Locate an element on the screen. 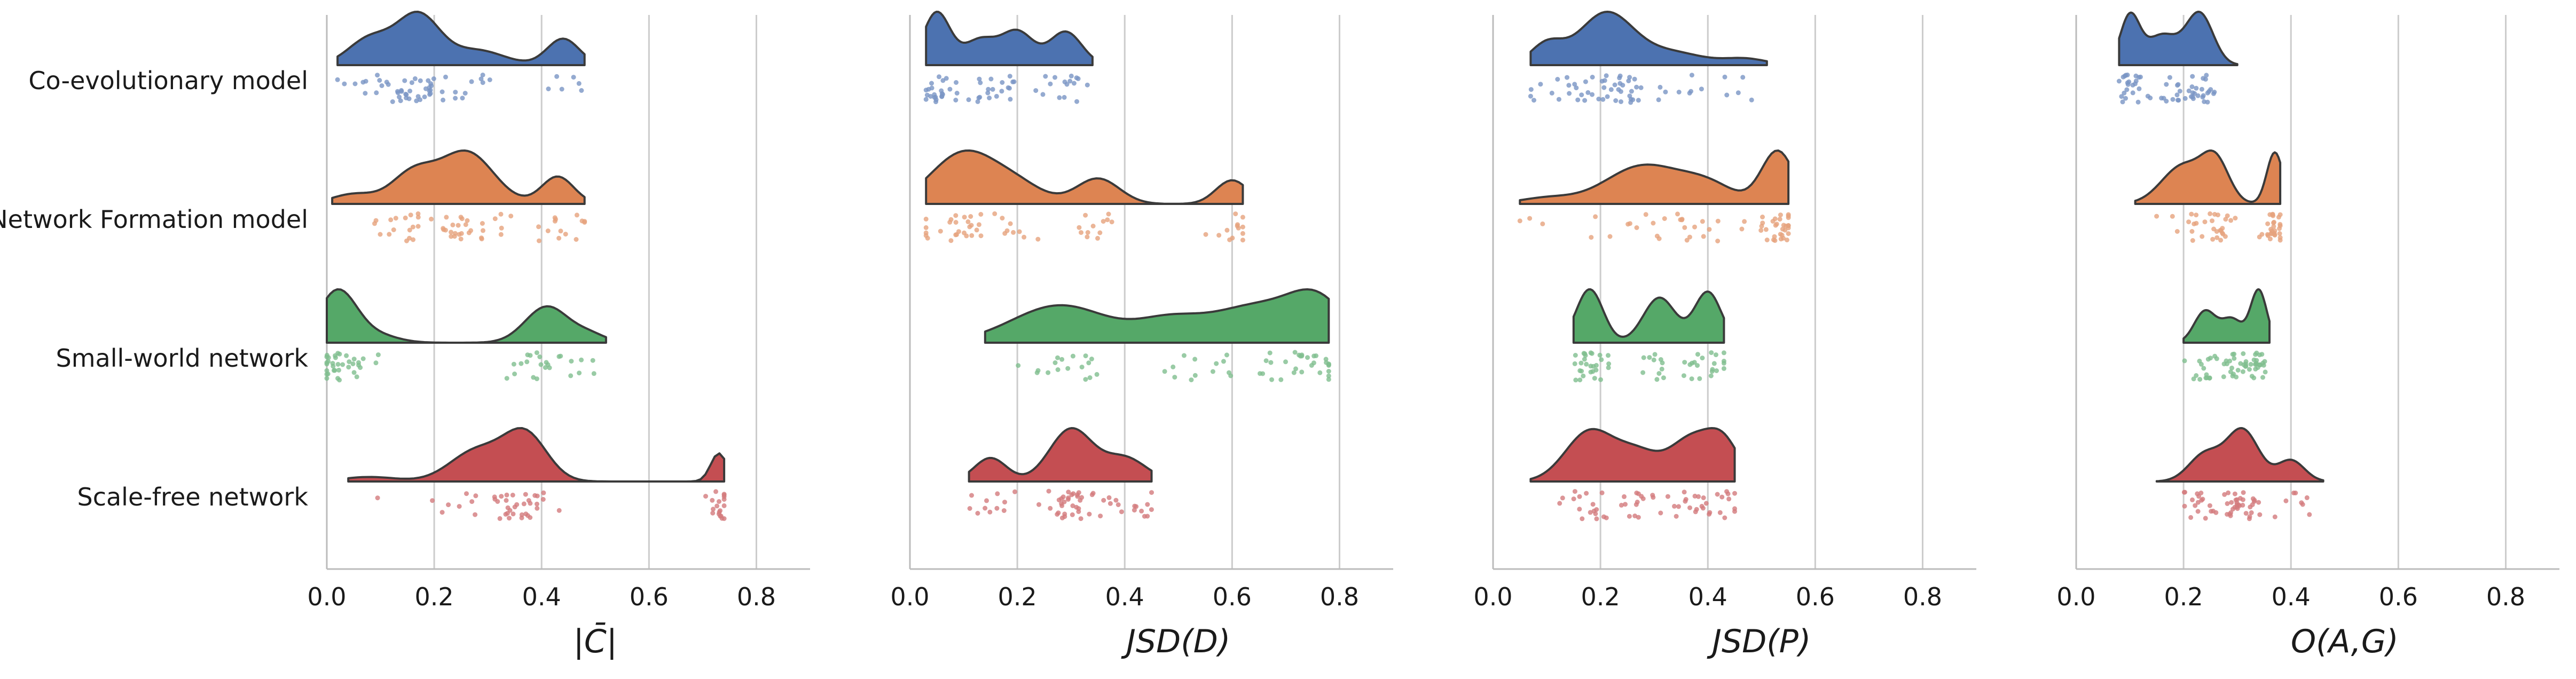  x-tick-label: 0.6 is located at coordinates (650, 596).